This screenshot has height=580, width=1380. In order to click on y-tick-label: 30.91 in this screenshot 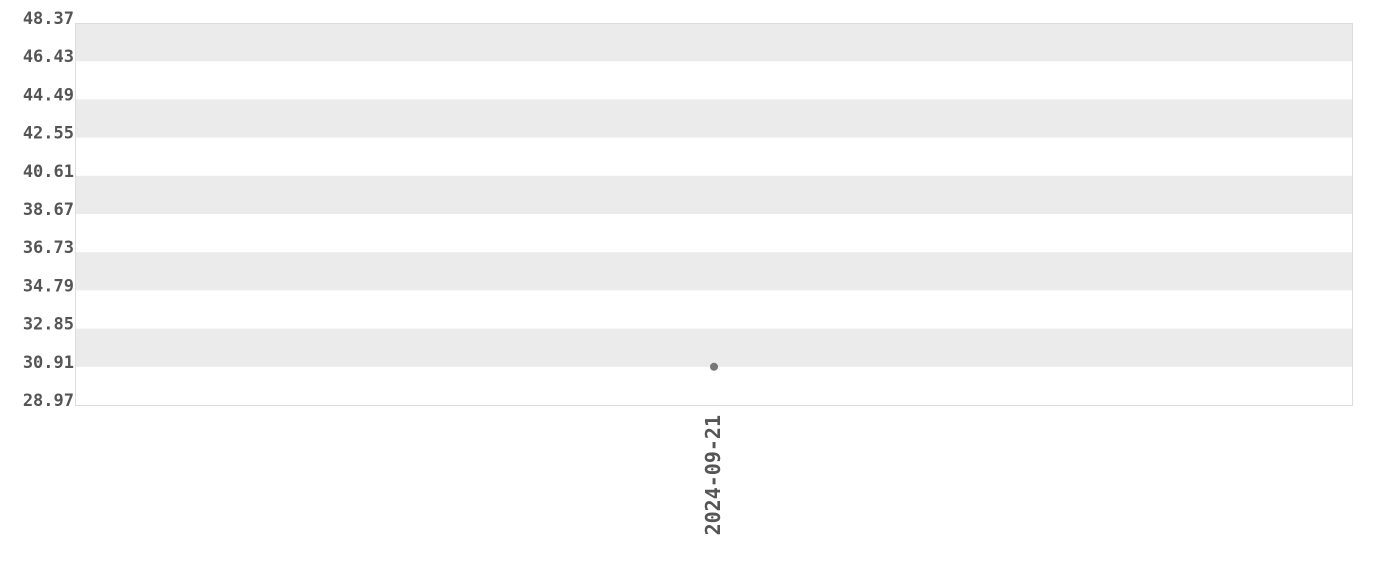, I will do `click(48, 363)`.